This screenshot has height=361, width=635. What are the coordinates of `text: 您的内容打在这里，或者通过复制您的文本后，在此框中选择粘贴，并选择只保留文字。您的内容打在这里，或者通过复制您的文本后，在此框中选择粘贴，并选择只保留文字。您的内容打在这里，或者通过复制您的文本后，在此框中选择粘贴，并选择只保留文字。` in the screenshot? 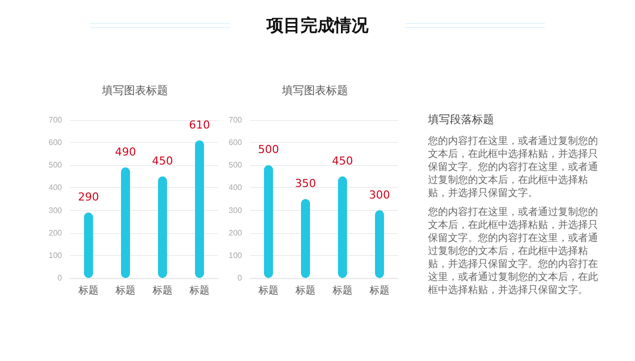 It's located at (513, 251).